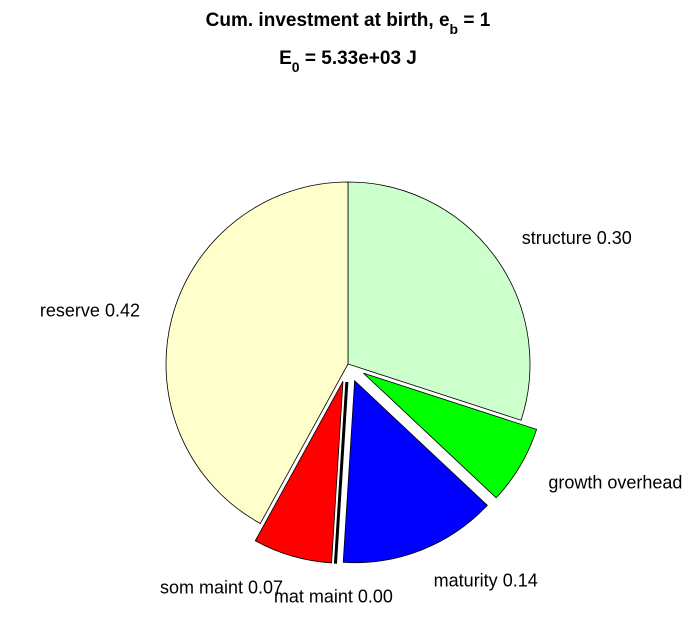  I want to click on slice-label: mat maint 0.00, so click(333, 596).